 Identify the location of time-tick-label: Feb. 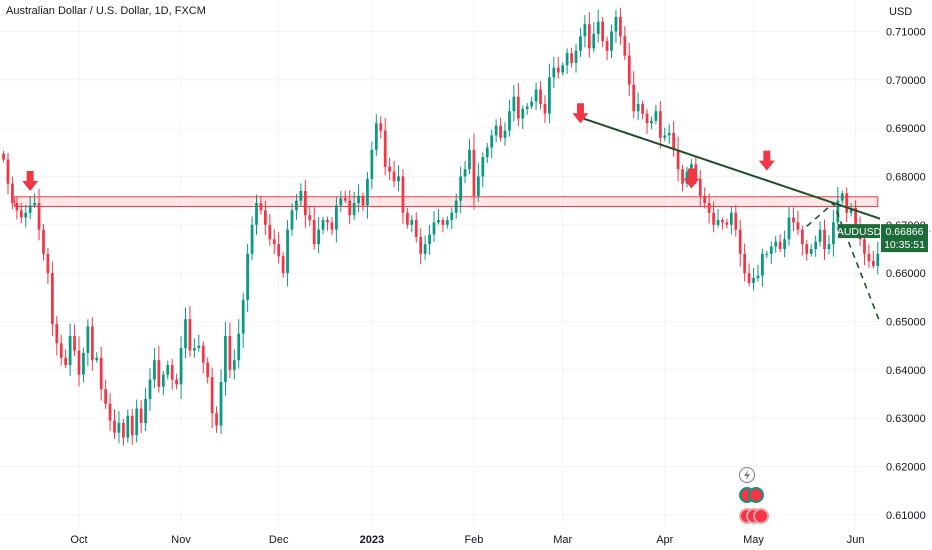
(473, 540).